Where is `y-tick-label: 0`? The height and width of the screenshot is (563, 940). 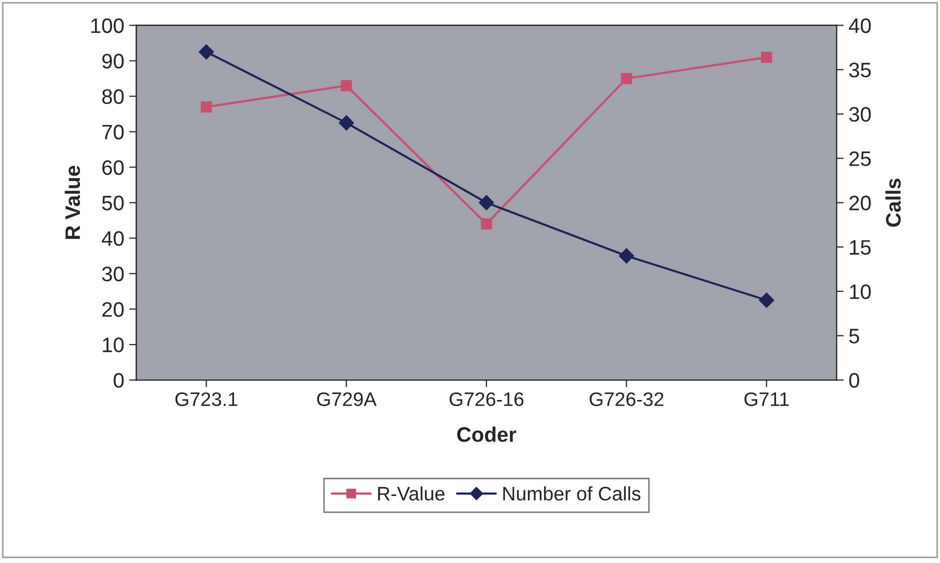 y-tick-label: 0 is located at coordinates (119, 380).